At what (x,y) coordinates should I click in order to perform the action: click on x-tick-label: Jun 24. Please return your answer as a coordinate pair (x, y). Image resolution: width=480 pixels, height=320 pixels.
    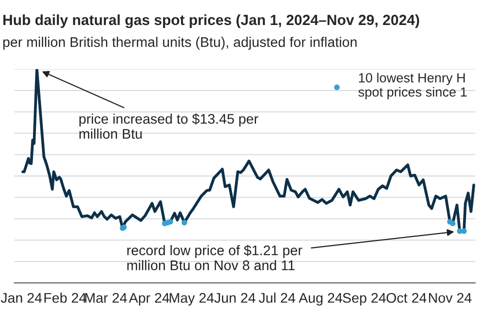
    Looking at the image, I should click on (235, 297).